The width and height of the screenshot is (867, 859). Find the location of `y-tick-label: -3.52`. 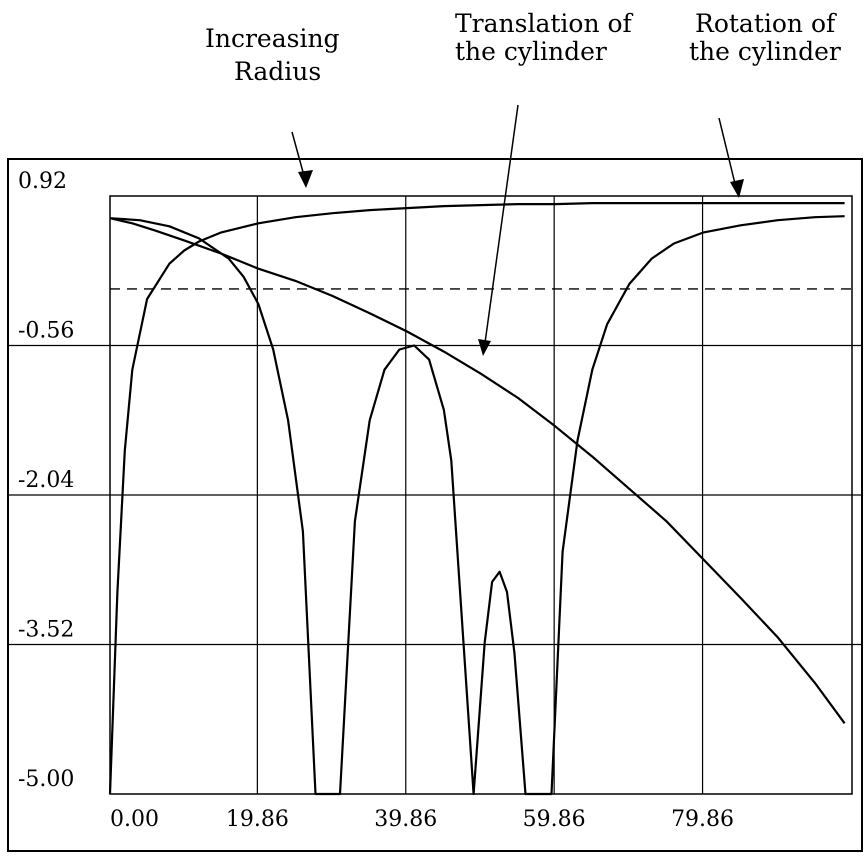

y-tick-label: -3.52 is located at coordinates (46, 630).